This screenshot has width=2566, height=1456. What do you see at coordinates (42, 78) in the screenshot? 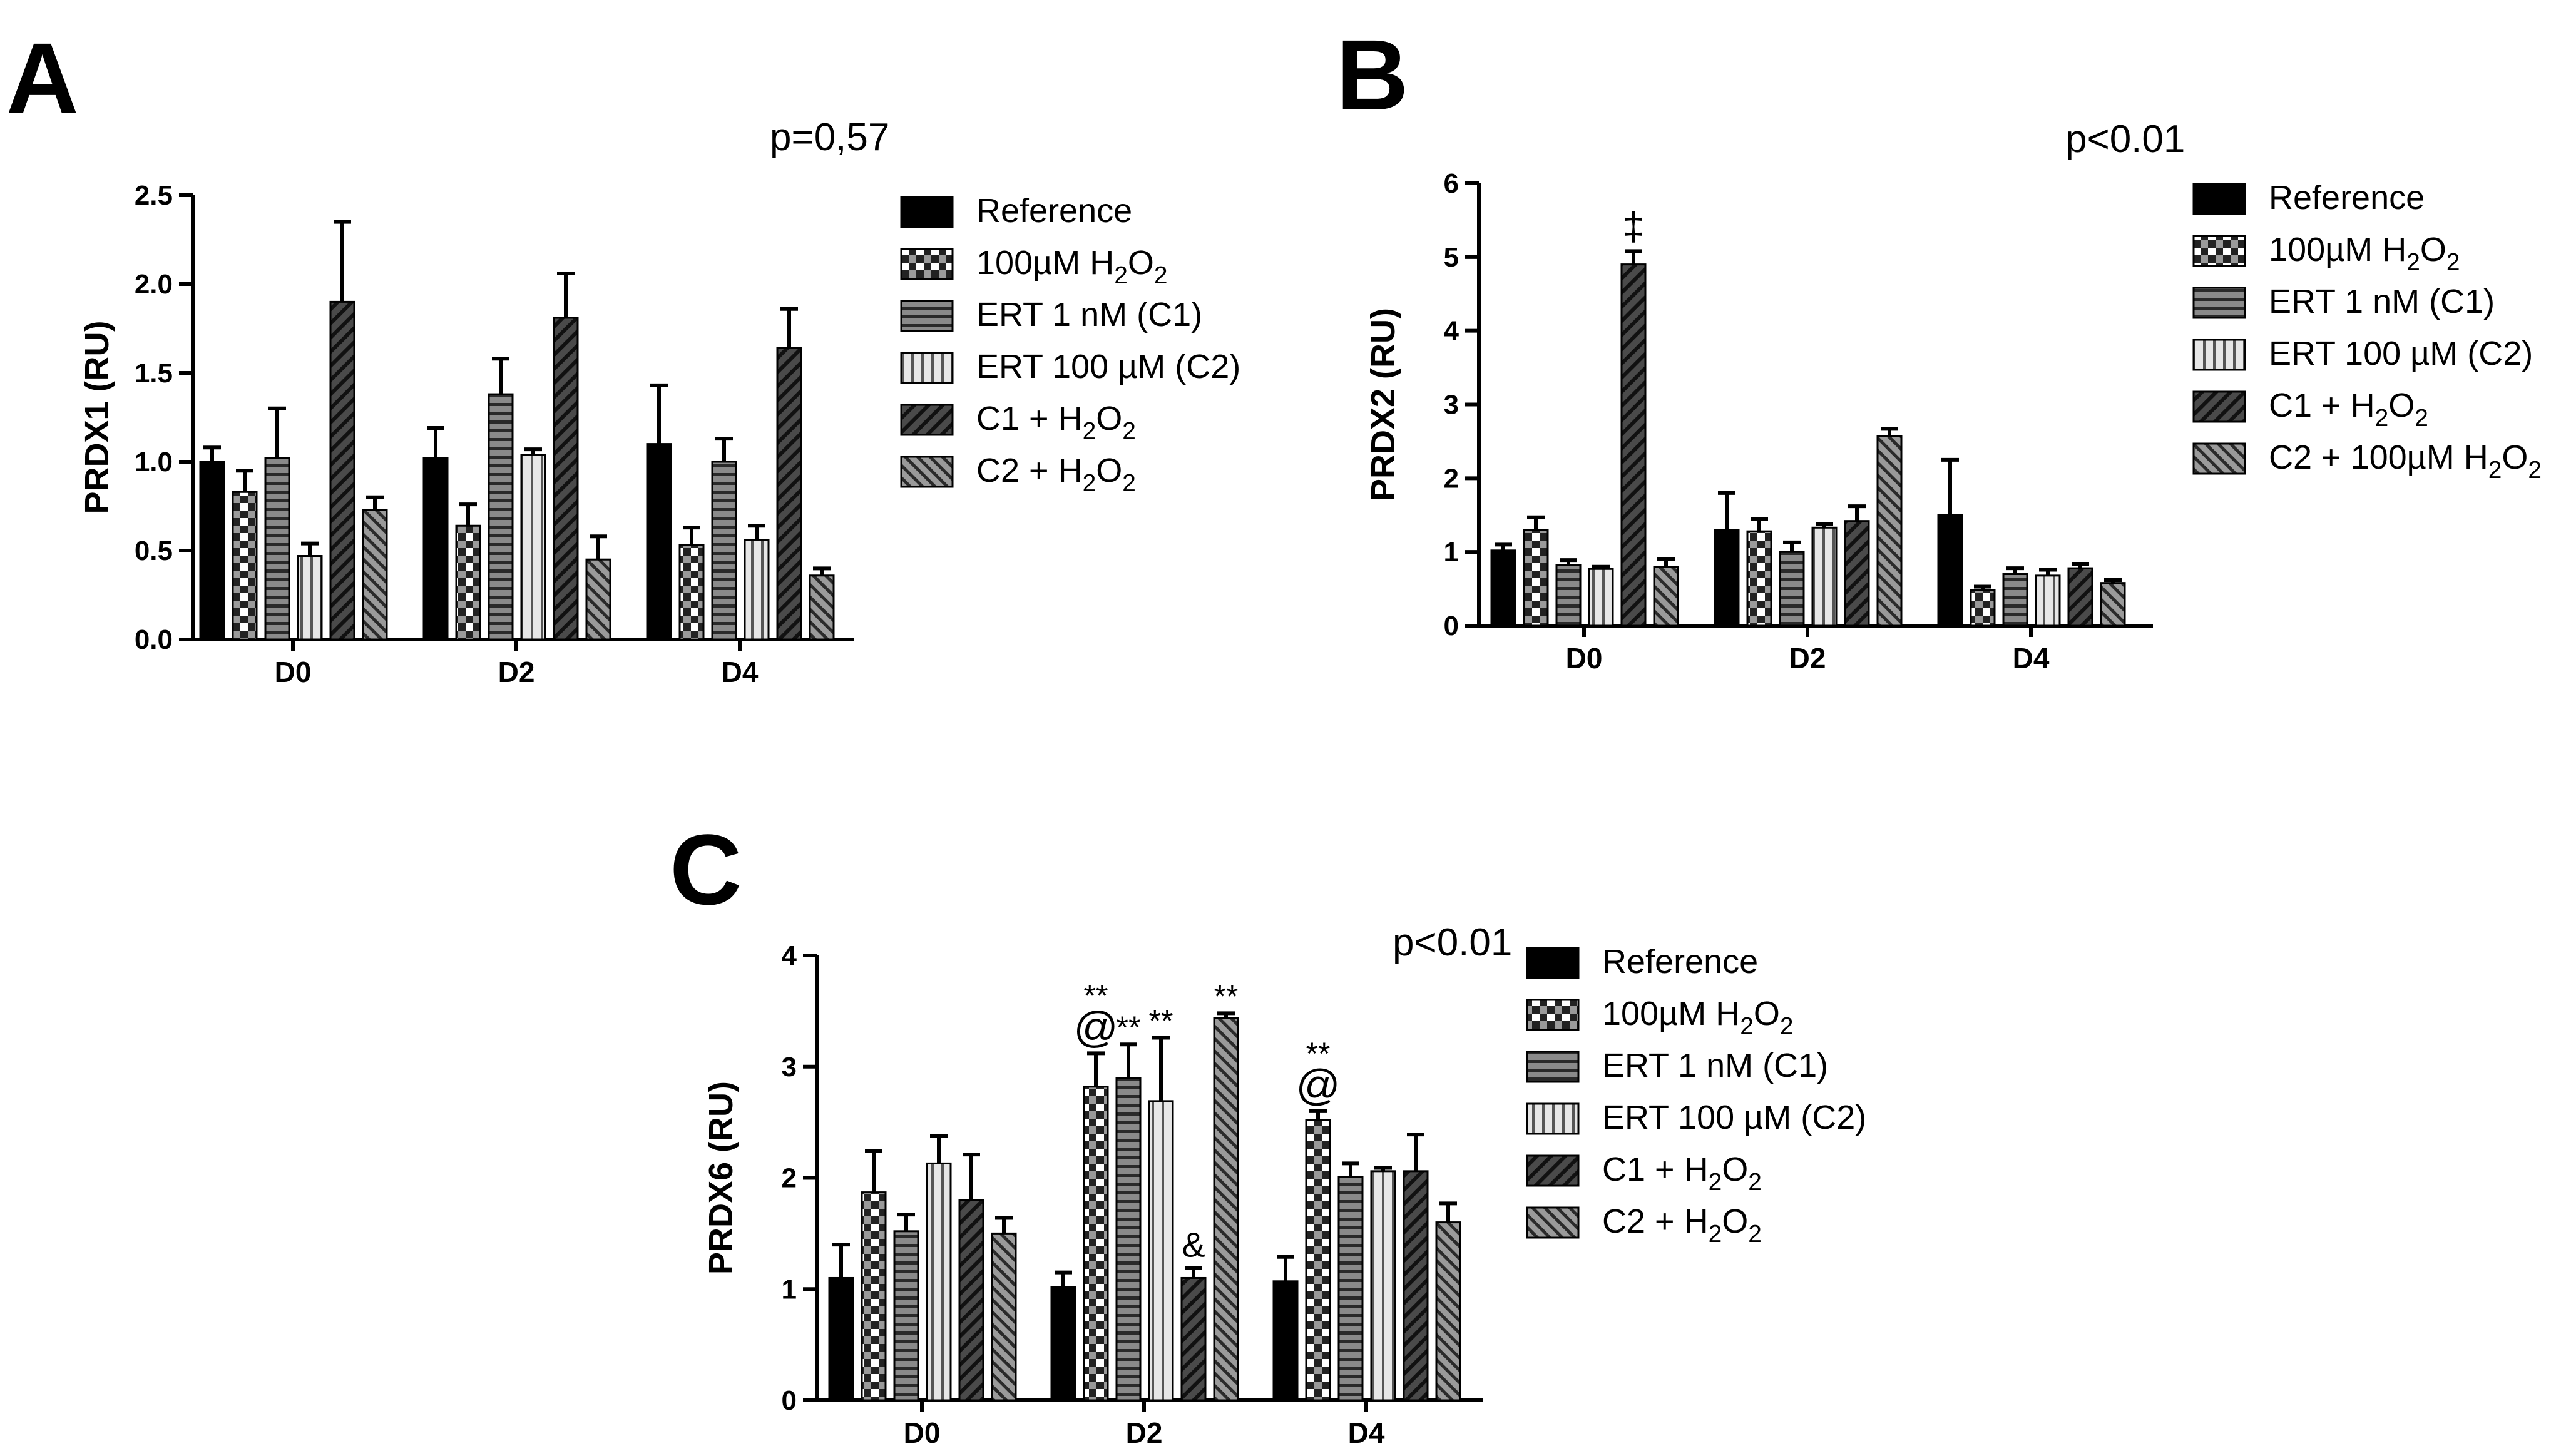
I see `panel-letter-a: A` at bounding box center [42, 78].